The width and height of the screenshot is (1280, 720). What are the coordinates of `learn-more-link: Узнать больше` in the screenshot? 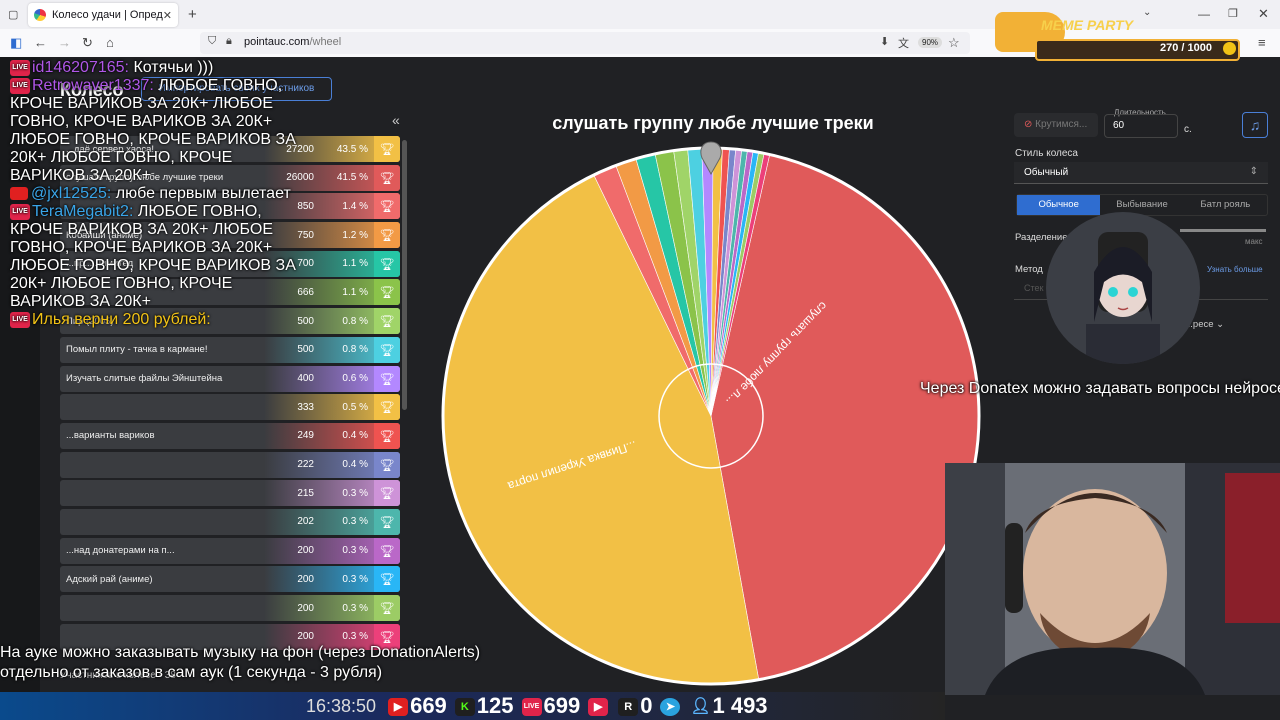 It's located at (1235, 269).